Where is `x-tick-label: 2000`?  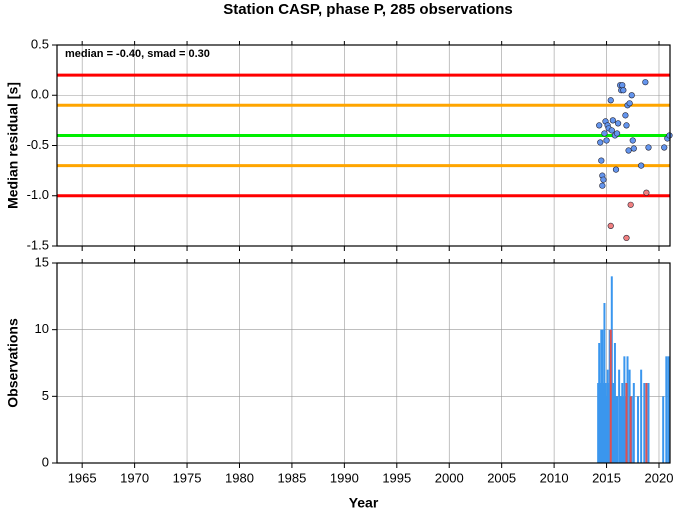
x-tick-label: 2000 is located at coordinates (449, 477).